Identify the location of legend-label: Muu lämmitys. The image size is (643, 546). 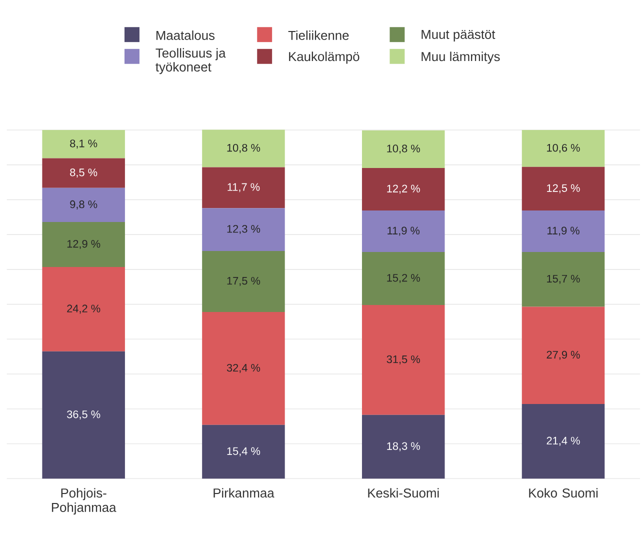
(461, 57).